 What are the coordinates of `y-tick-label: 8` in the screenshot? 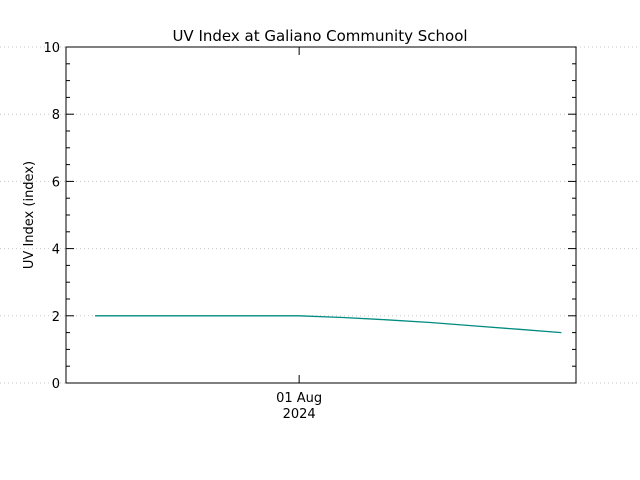 It's located at (56, 115).